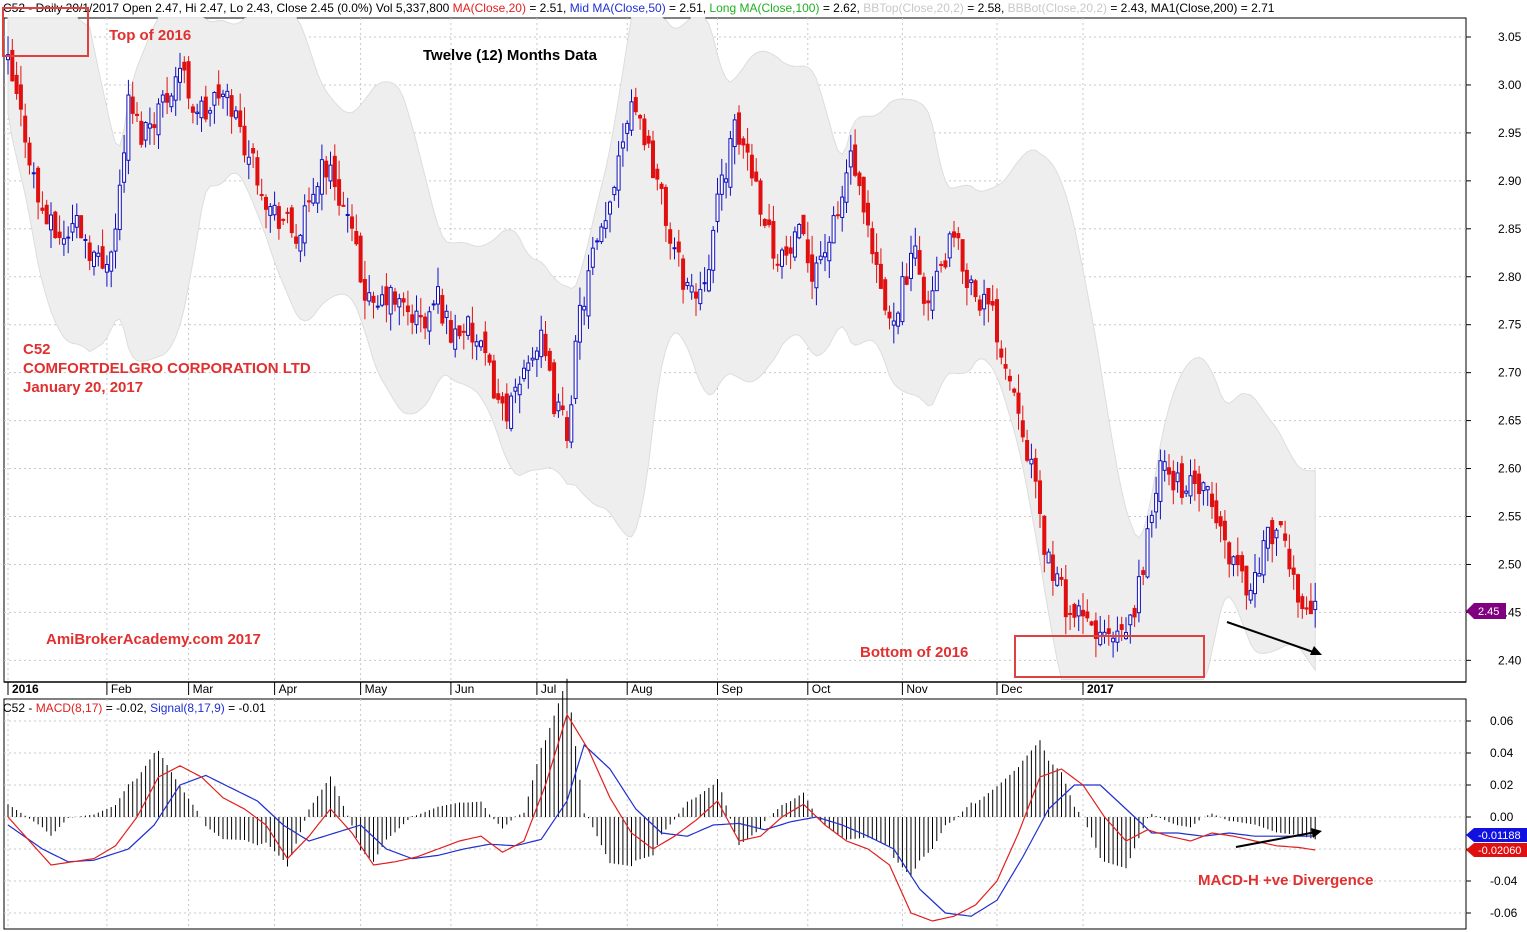 The height and width of the screenshot is (932, 1527). I want to click on header-part: = 2.51,, so click(688, 8).